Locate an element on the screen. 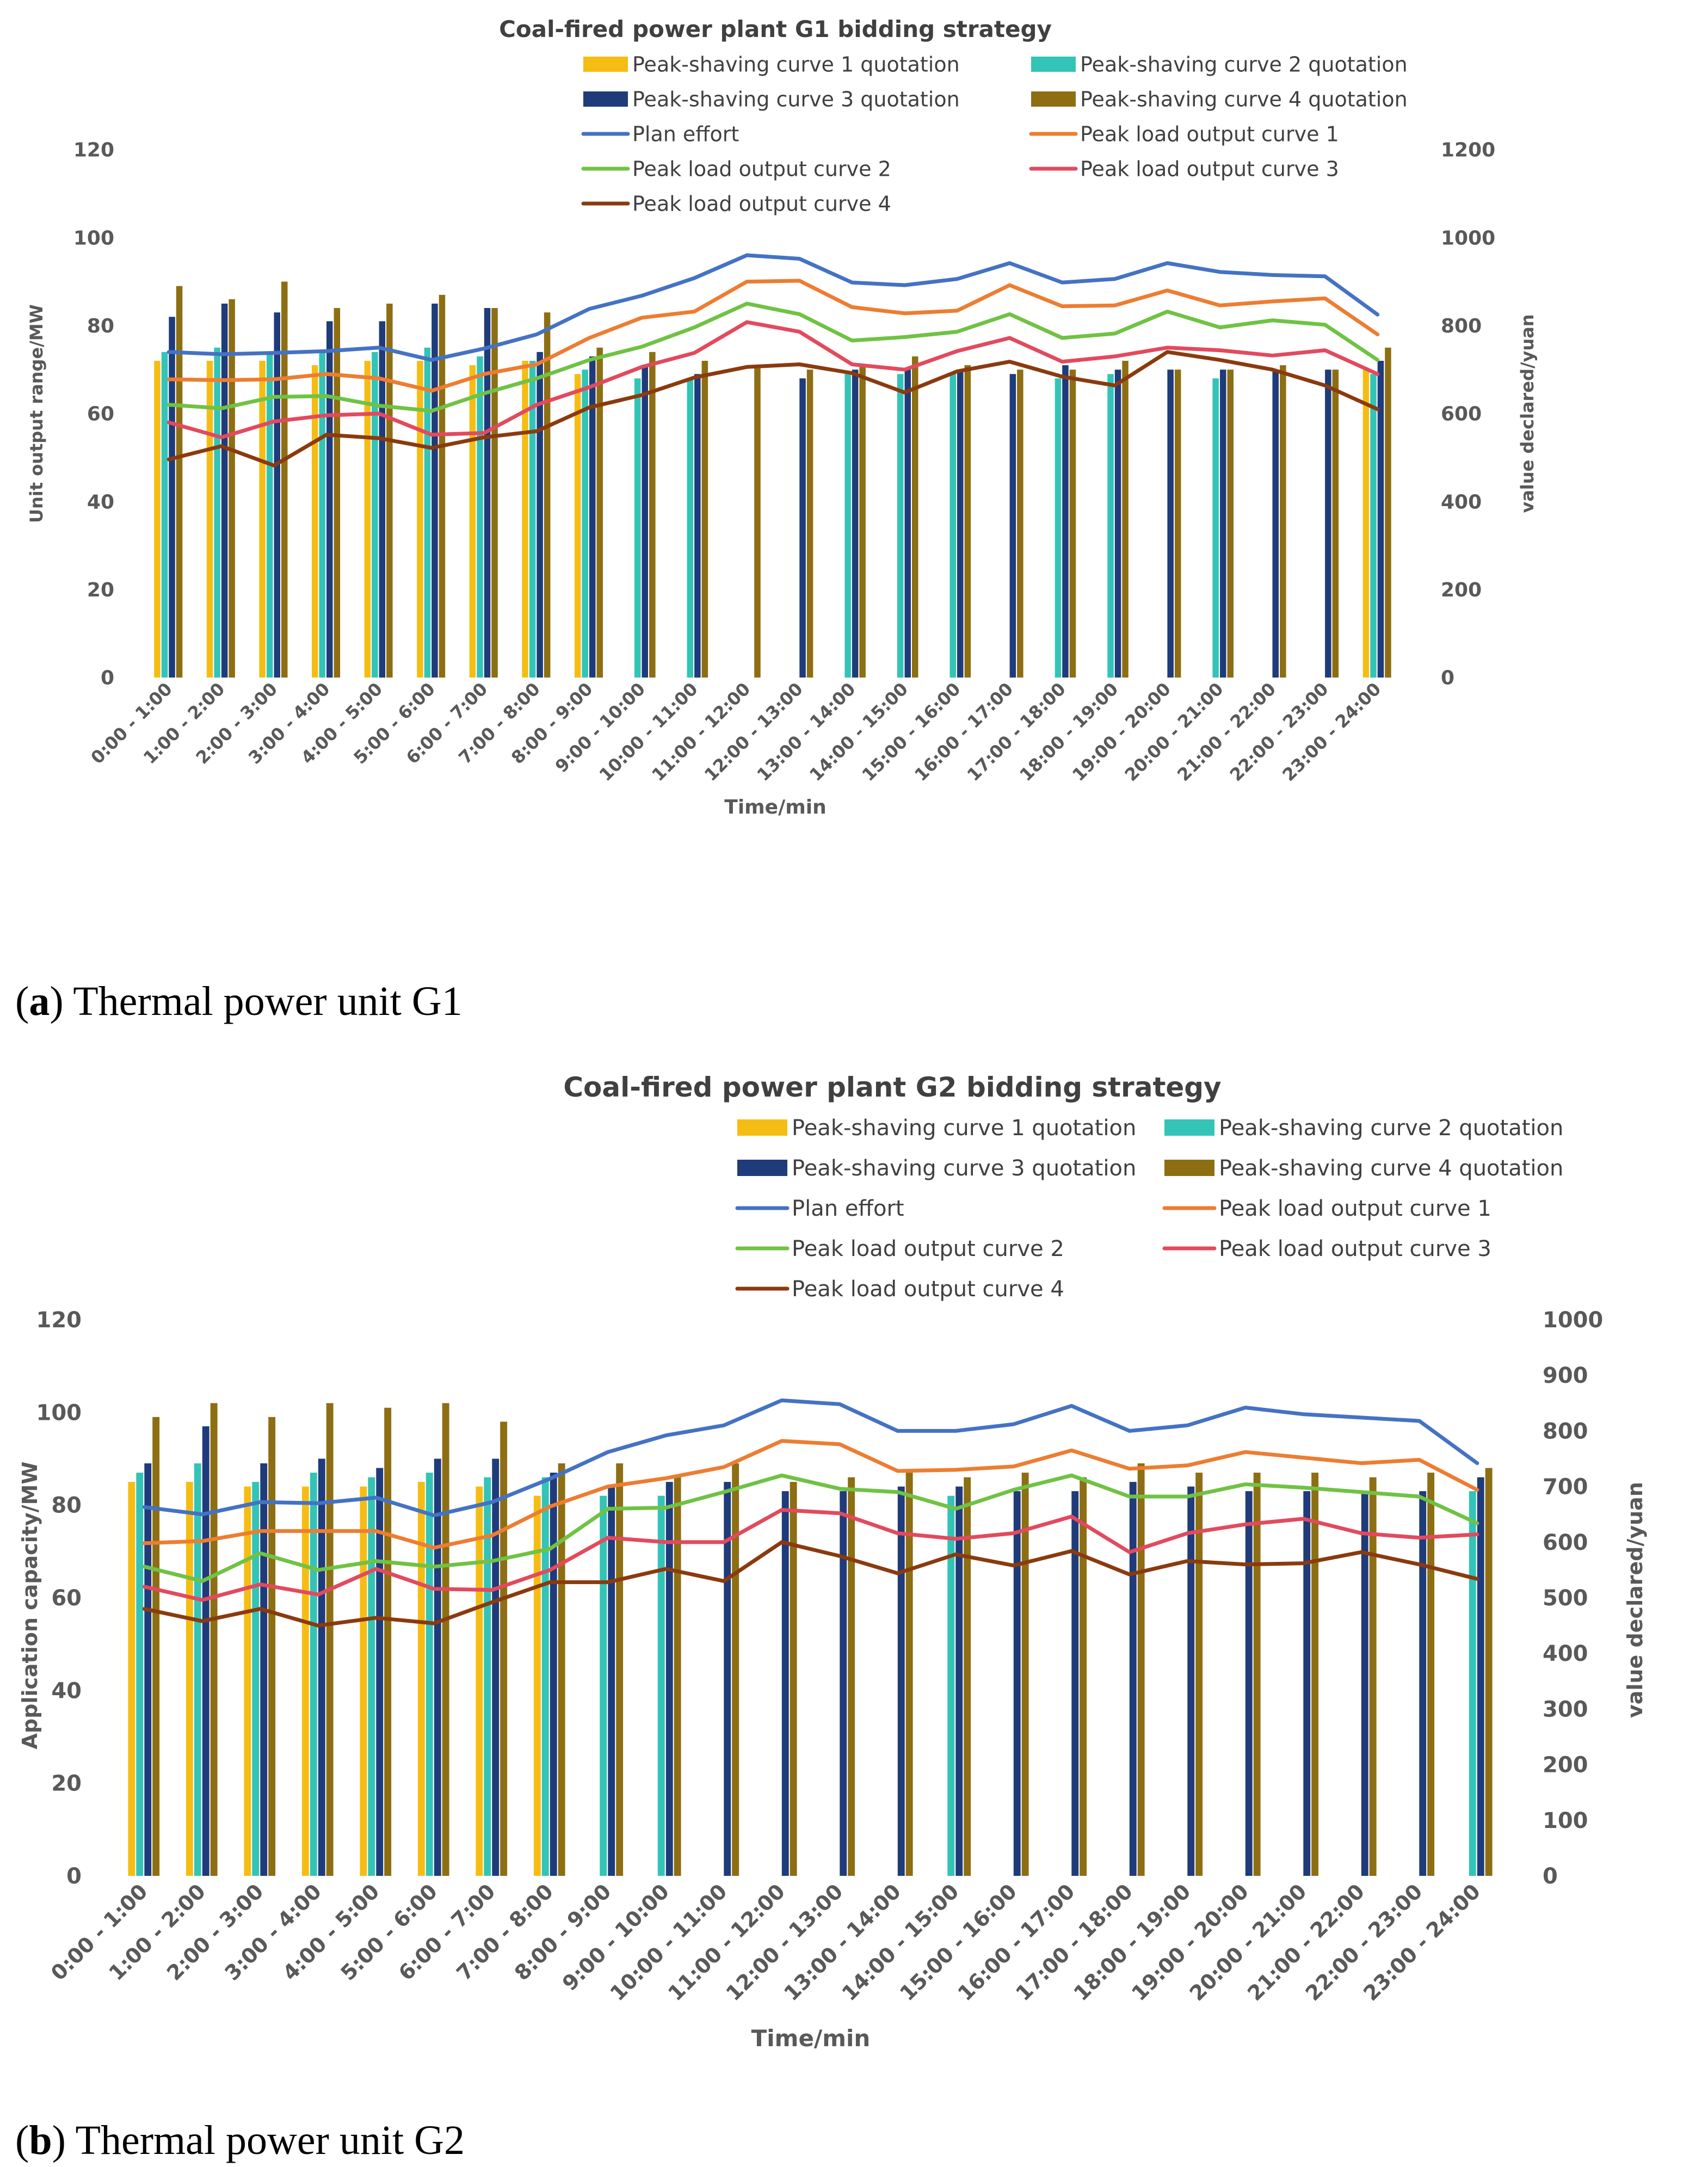  legend-label-peak-shaving-curve-3-quotation: Peak-shaving curve 3 quotation is located at coordinates (964, 1168).